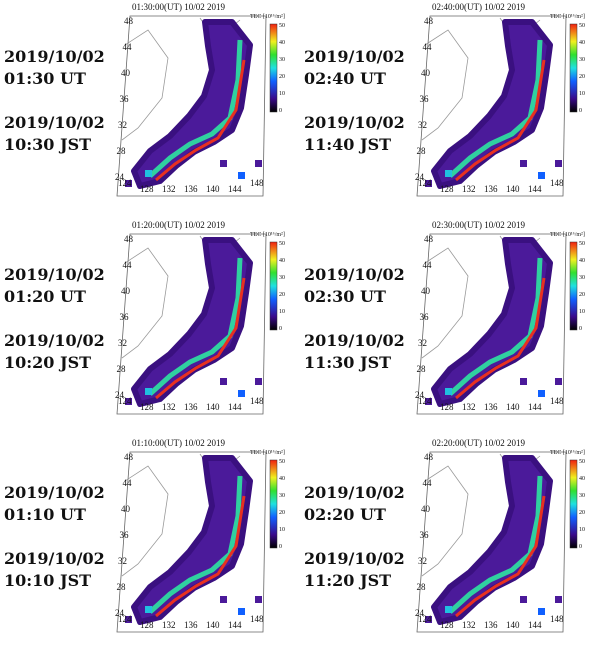 This screenshot has width=600, height=653. Describe the element at coordinates (567, 17) in the screenshot. I see `colorbar-label: TEC [10¹⁶/m²]` at that location.